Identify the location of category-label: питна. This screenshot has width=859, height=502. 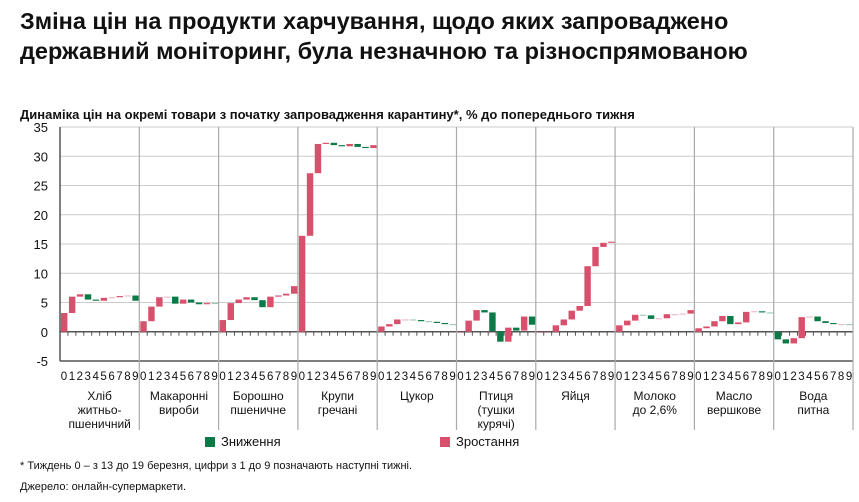
(813, 410).